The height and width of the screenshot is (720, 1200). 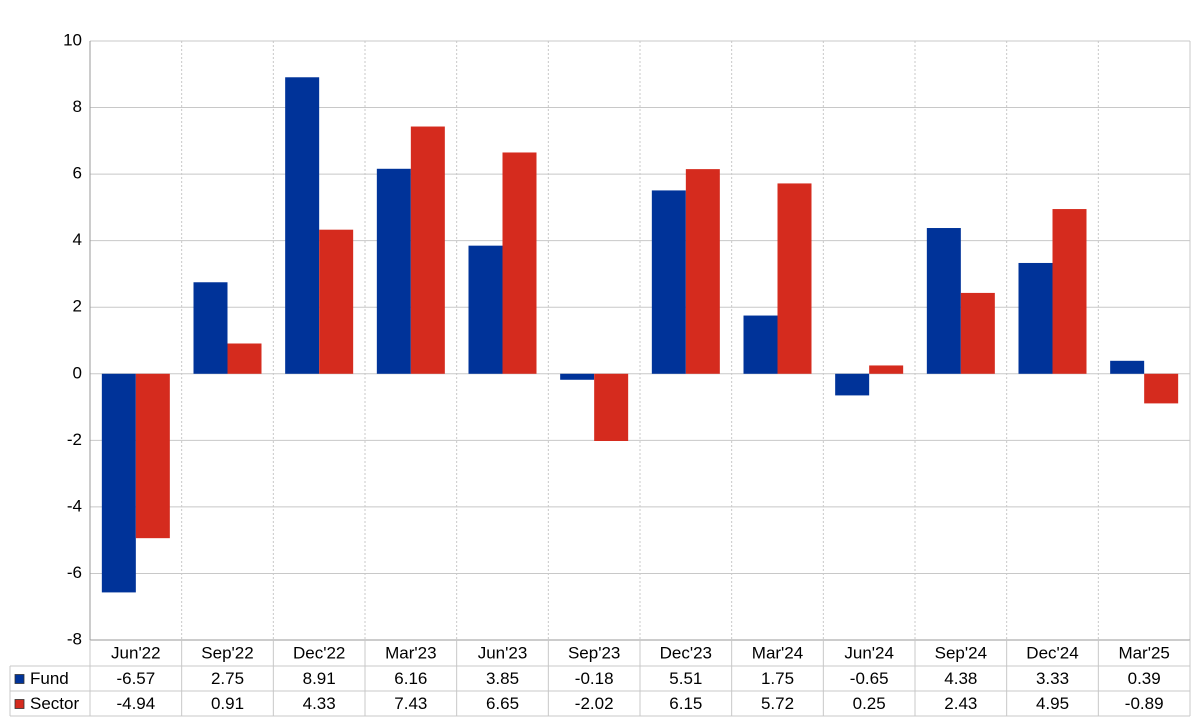 What do you see at coordinates (410, 703) in the screenshot?
I see `table-value: 7.43` at bounding box center [410, 703].